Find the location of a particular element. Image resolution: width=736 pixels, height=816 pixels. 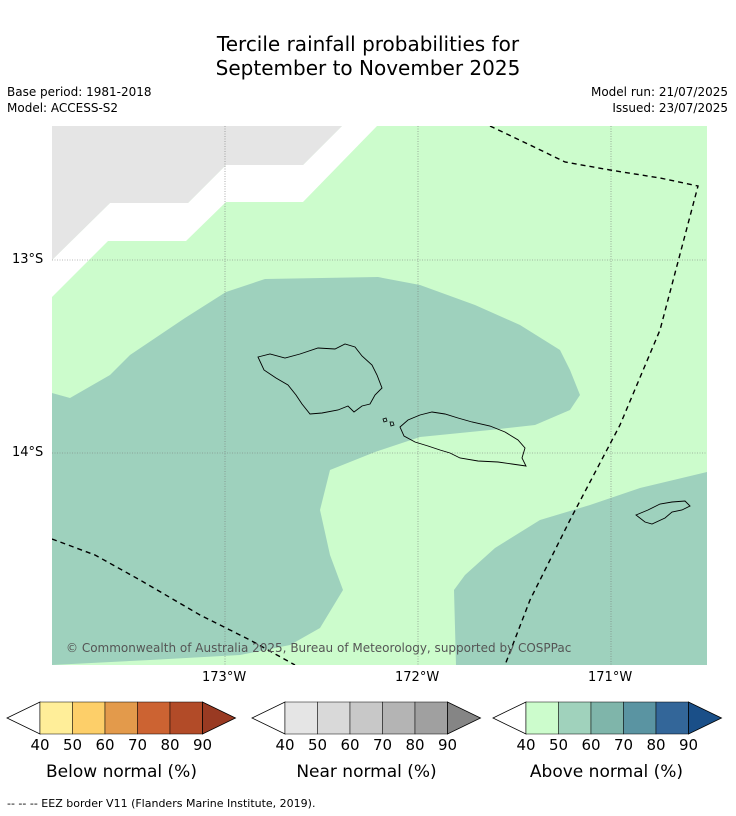

lat-tick-13s: 13°S is located at coordinates (28, 259).